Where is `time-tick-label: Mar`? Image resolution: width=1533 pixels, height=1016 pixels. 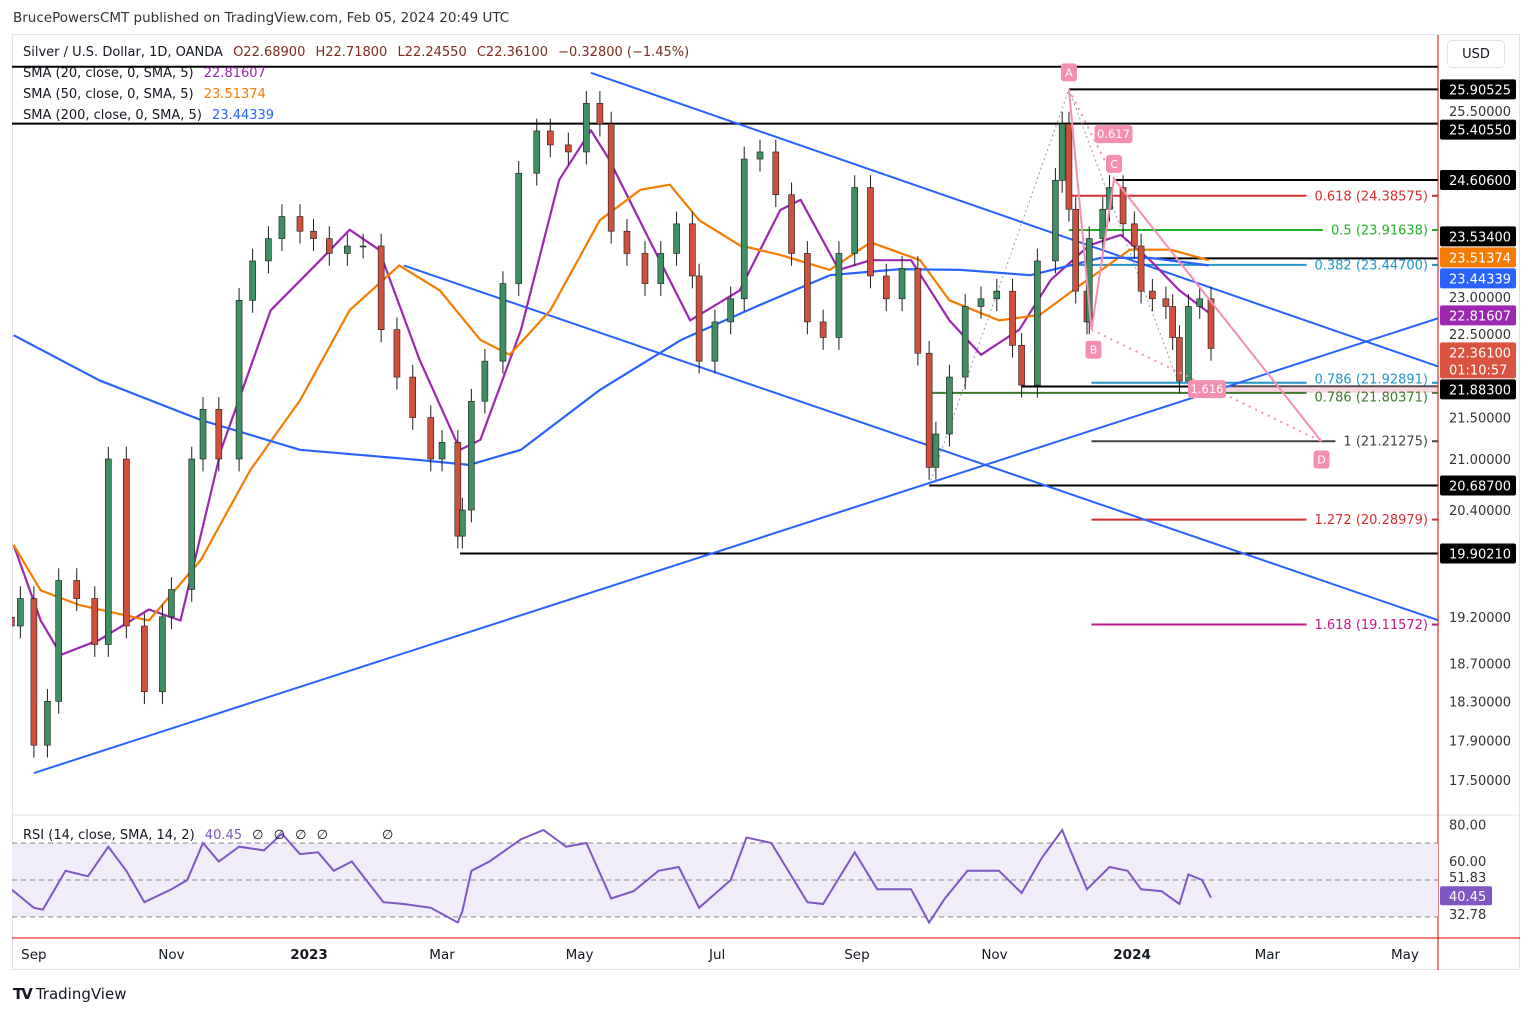
time-tick-label: Mar is located at coordinates (442, 955).